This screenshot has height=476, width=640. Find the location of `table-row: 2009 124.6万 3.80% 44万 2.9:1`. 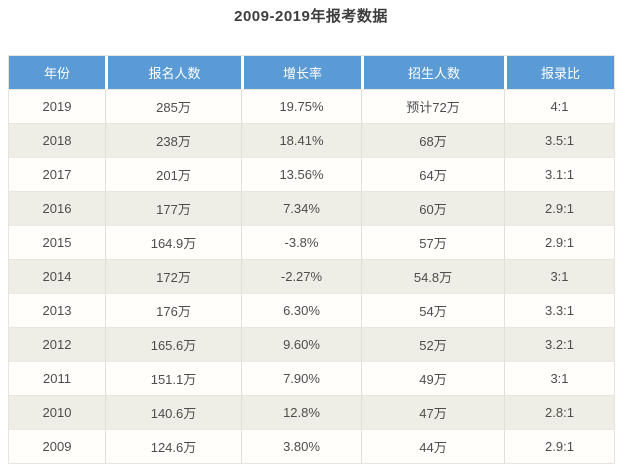

table-row: 2009 124.6万 3.80% 44万 2.9:1 is located at coordinates (311, 446).